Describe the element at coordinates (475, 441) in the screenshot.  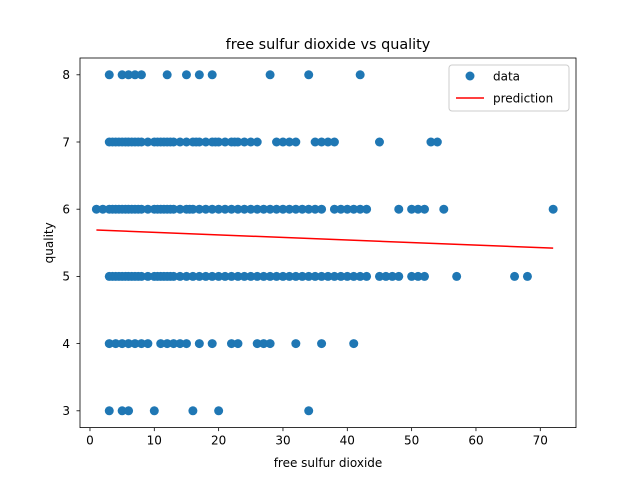
I see `x-tick-label: 60` at that location.